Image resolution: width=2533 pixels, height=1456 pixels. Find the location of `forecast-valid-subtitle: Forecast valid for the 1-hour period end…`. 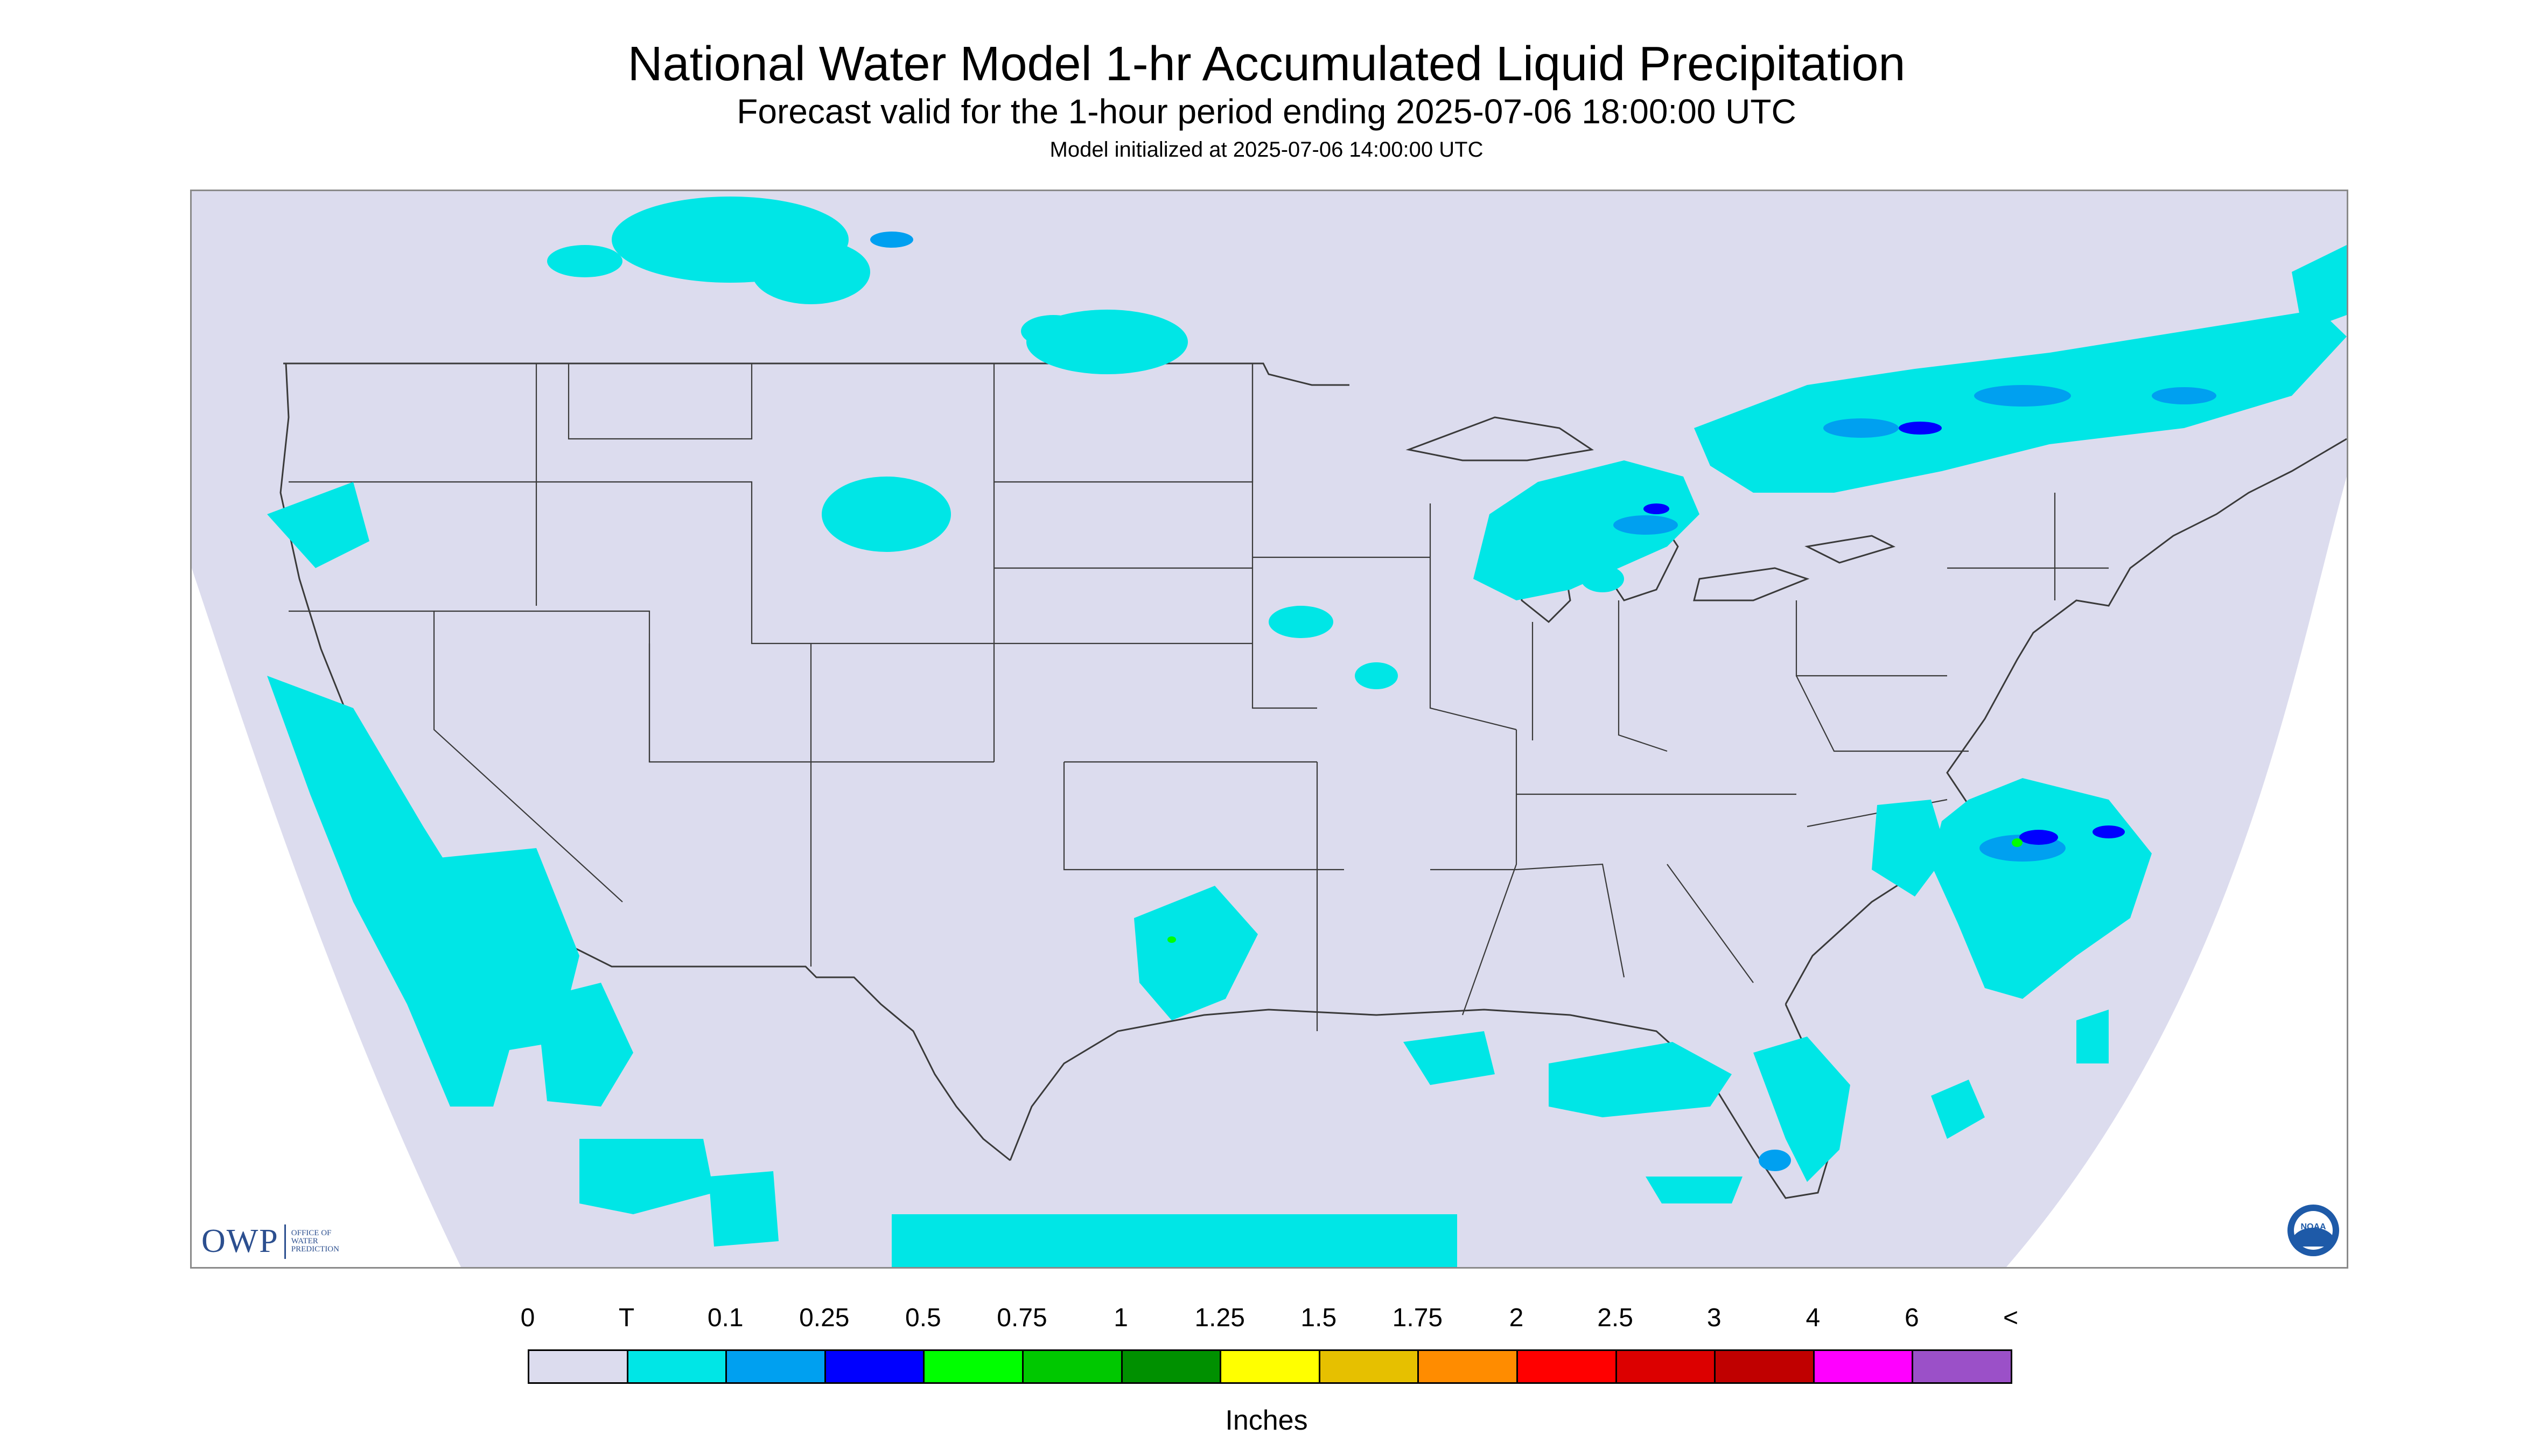

forecast-valid-subtitle: Forecast valid for the 1-hour period end… is located at coordinates (1266, 111).